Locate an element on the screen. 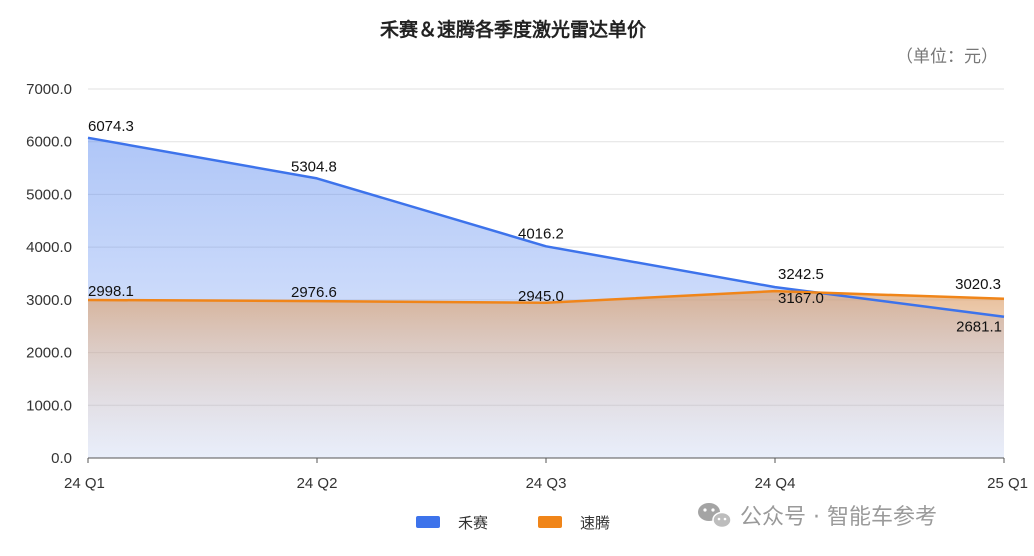  data-label: 3167.0 is located at coordinates (801, 298).